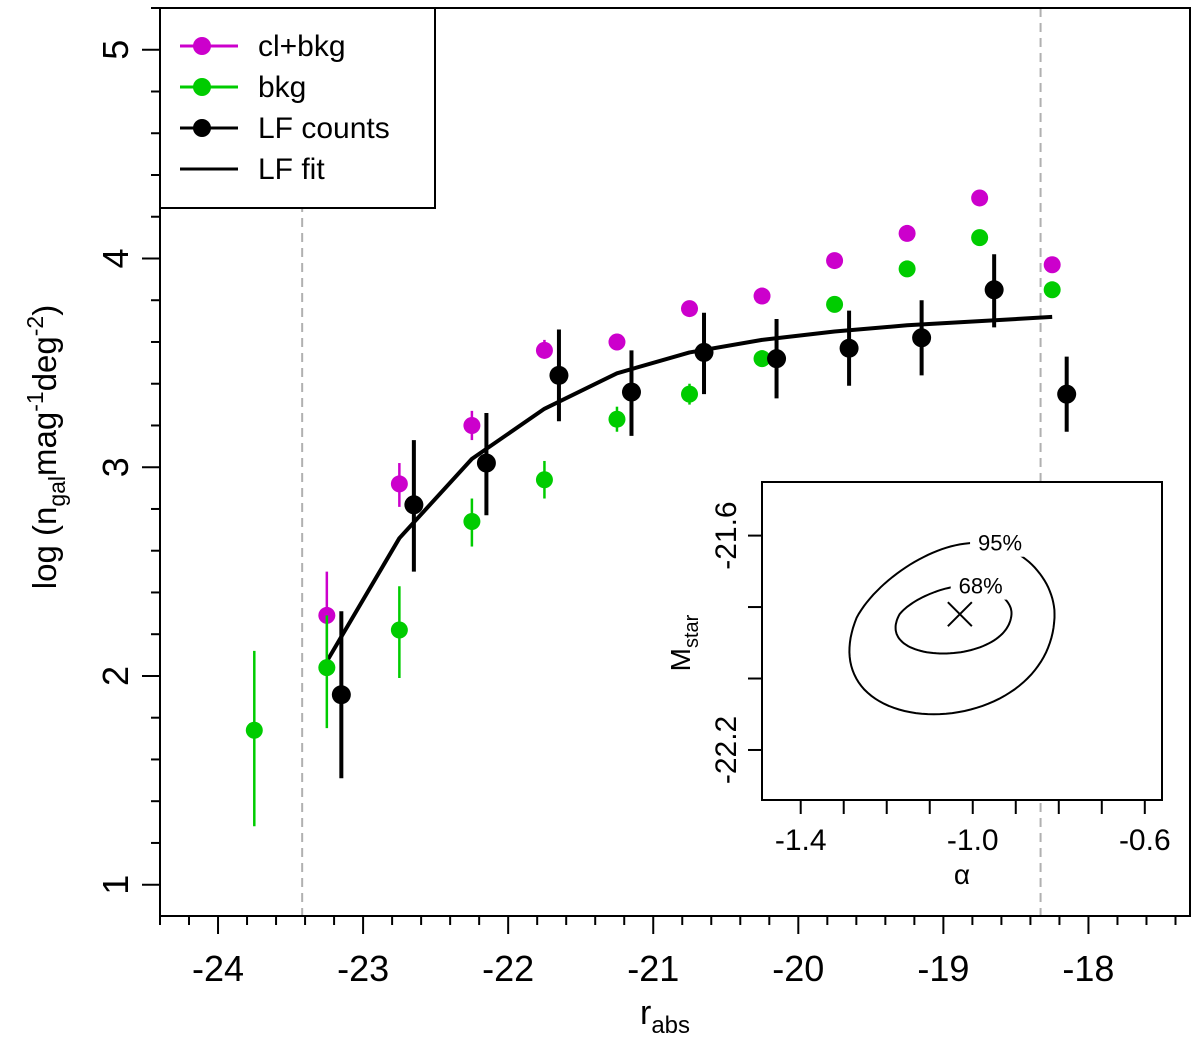 The height and width of the screenshot is (1038, 1200). I want to click on legend-entry-cl-bkg: cl+bkg, so click(263, 46).